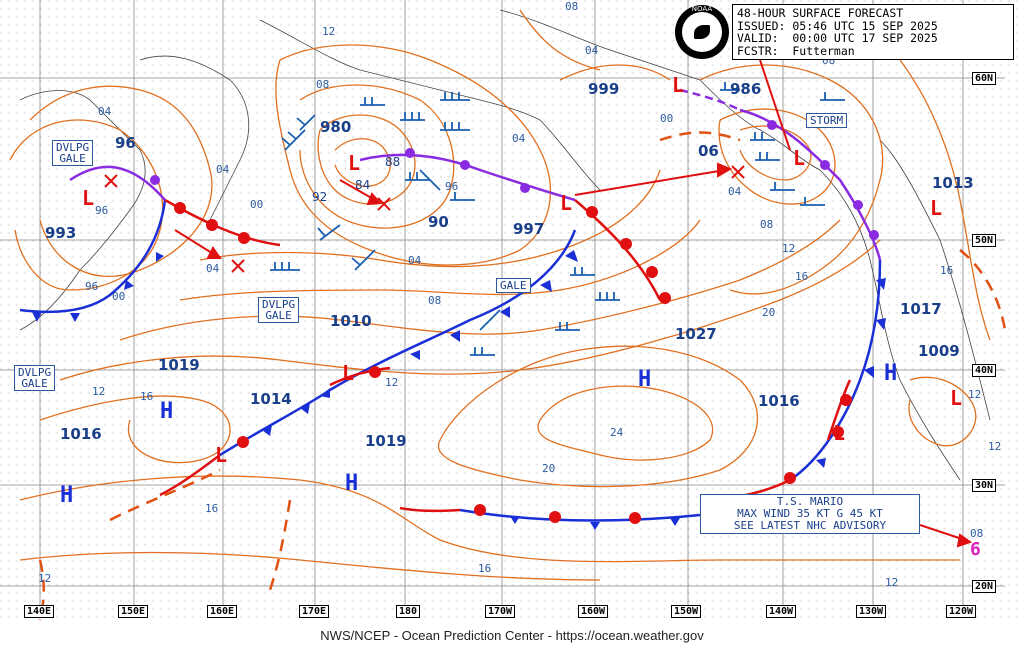  Describe the element at coordinates (133, 611) in the screenshot. I see `longitude-label: 150E` at that location.